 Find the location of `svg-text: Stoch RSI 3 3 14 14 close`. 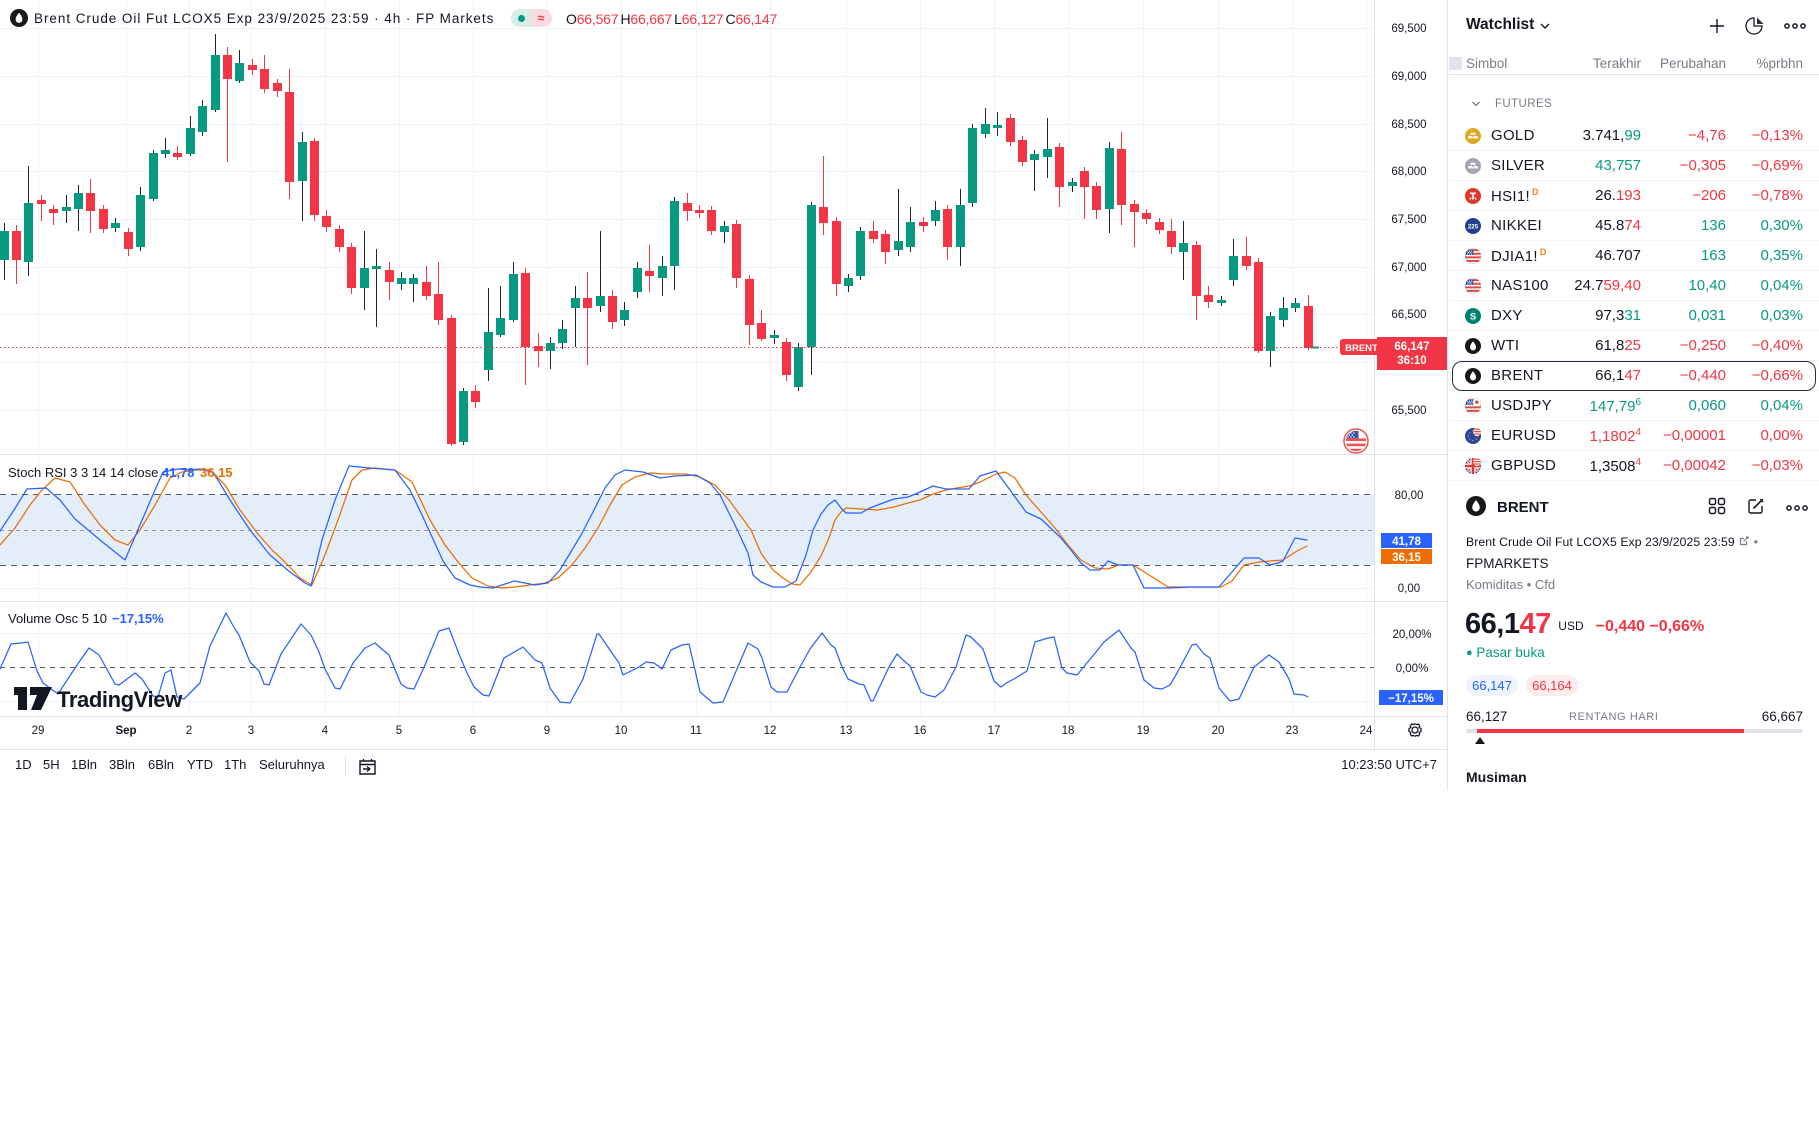

svg-text: Stoch RSI 3 3 14 14 close is located at coordinates (83, 472).